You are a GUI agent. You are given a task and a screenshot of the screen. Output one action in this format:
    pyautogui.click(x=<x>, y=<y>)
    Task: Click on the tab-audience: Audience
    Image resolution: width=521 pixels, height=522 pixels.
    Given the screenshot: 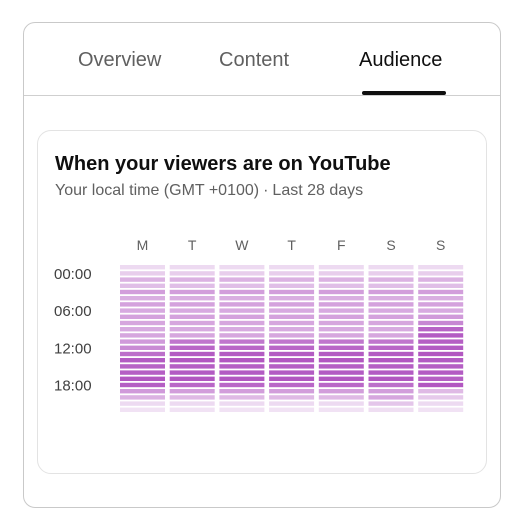 What is the action you would take?
    pyautogui.click(x=401, y=60)
    